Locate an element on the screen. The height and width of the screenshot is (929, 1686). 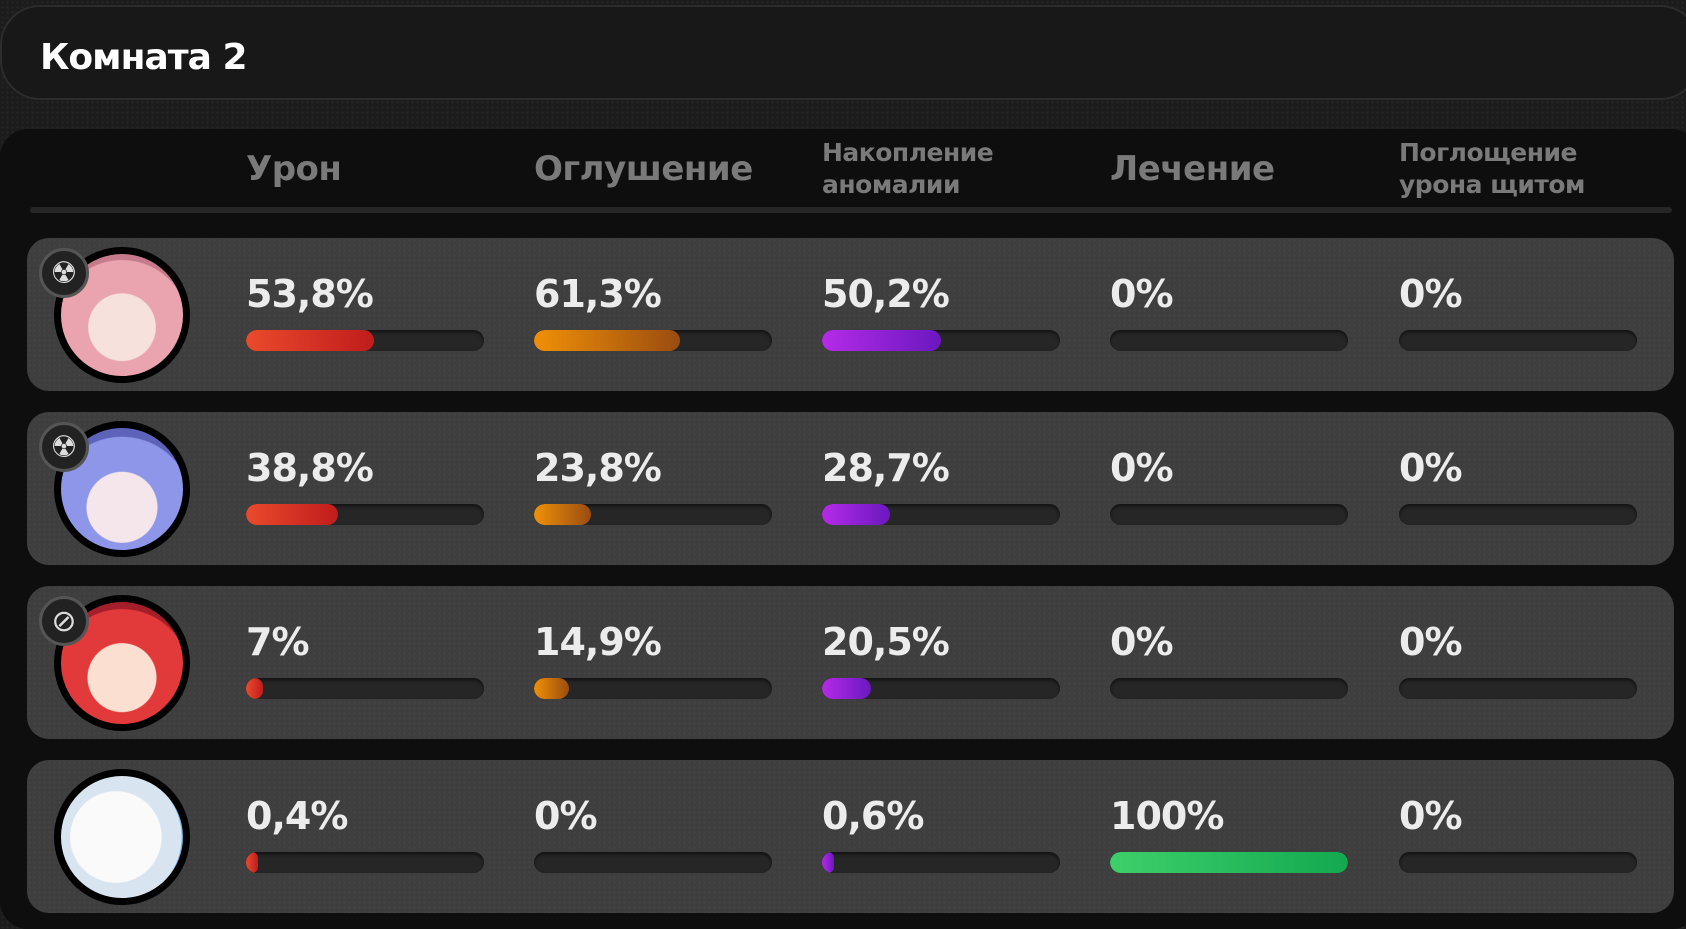
header-divider is located at coordinates (851, 210).